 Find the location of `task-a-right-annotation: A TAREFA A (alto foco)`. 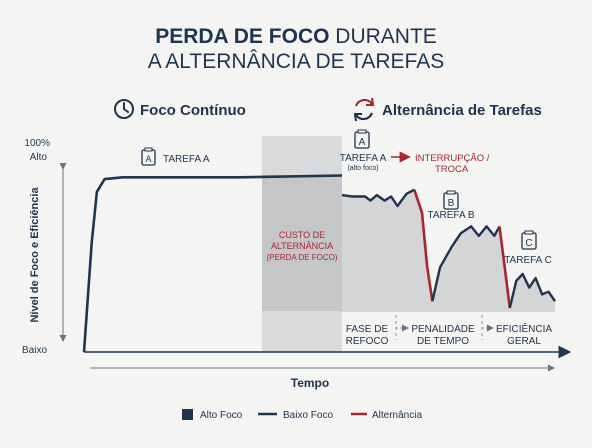

task-a-right-annotation: A TAREFA A (alto foco) is located at coordinates (363, 150).